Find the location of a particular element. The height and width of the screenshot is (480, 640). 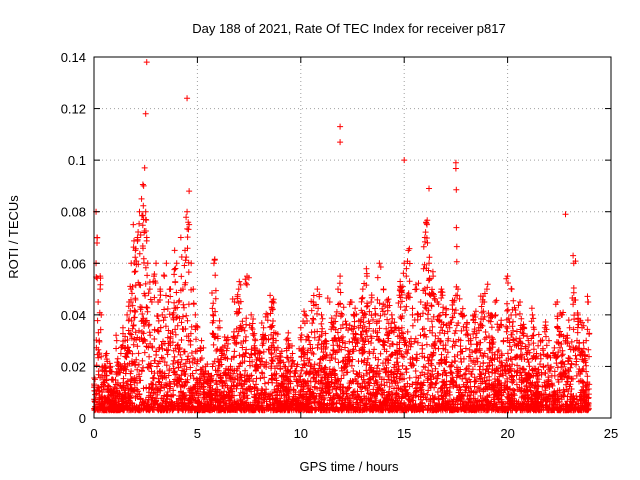

y-tick-label: 0.1 is located at coordinates (77, 160).